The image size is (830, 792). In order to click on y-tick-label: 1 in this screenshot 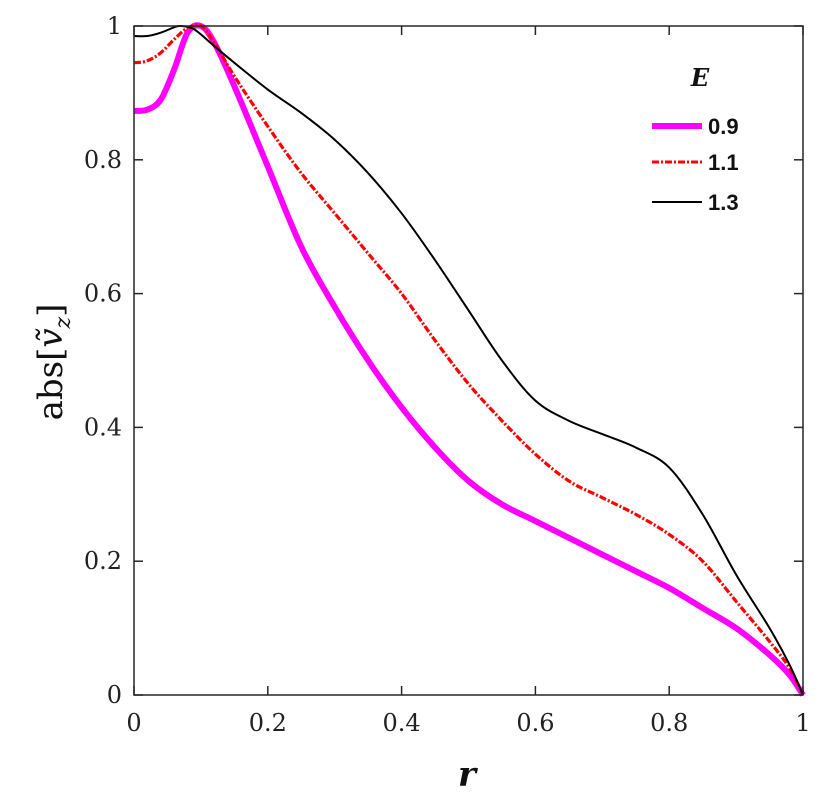, I will do `click(114, 26)`.